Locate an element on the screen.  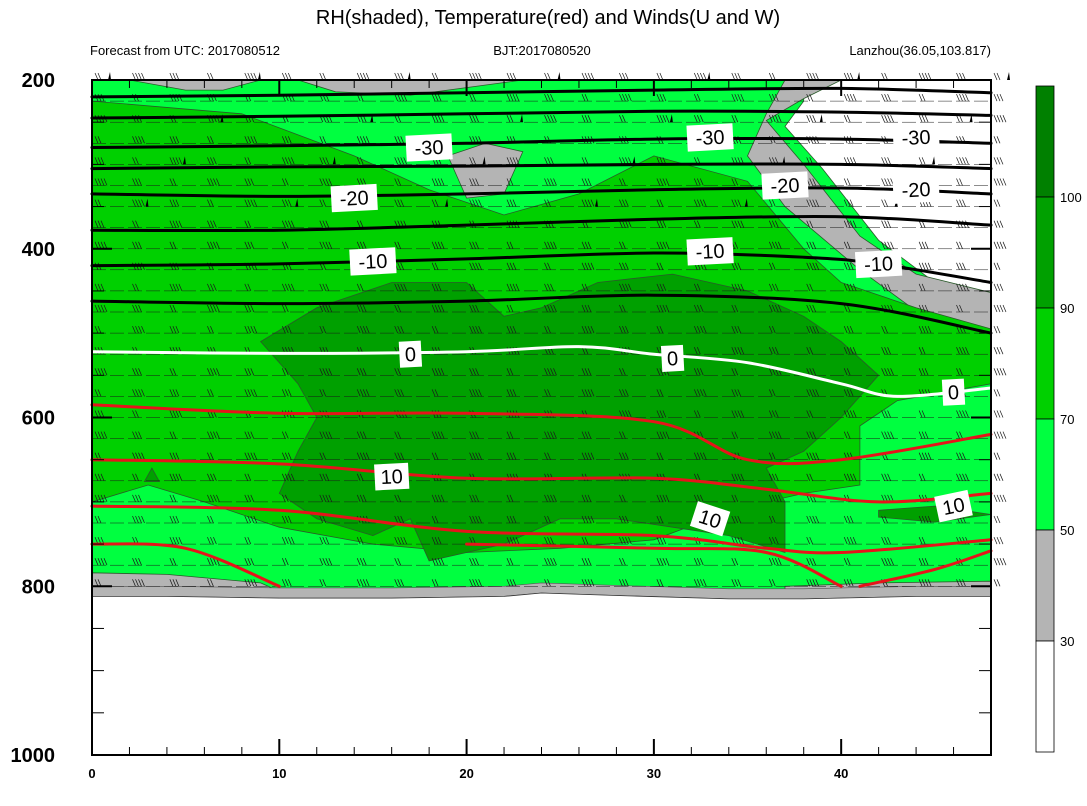
contour-label: -30 is located at coordinates (916, 138).